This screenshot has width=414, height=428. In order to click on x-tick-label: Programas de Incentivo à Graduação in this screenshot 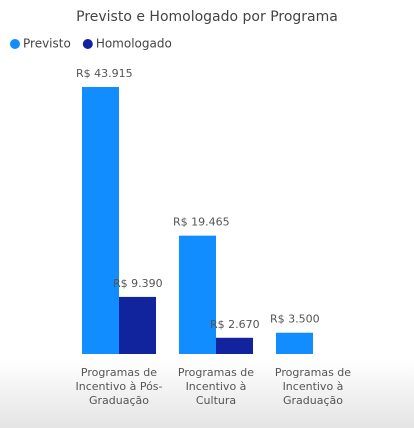, I will do `click(313, 386)`.